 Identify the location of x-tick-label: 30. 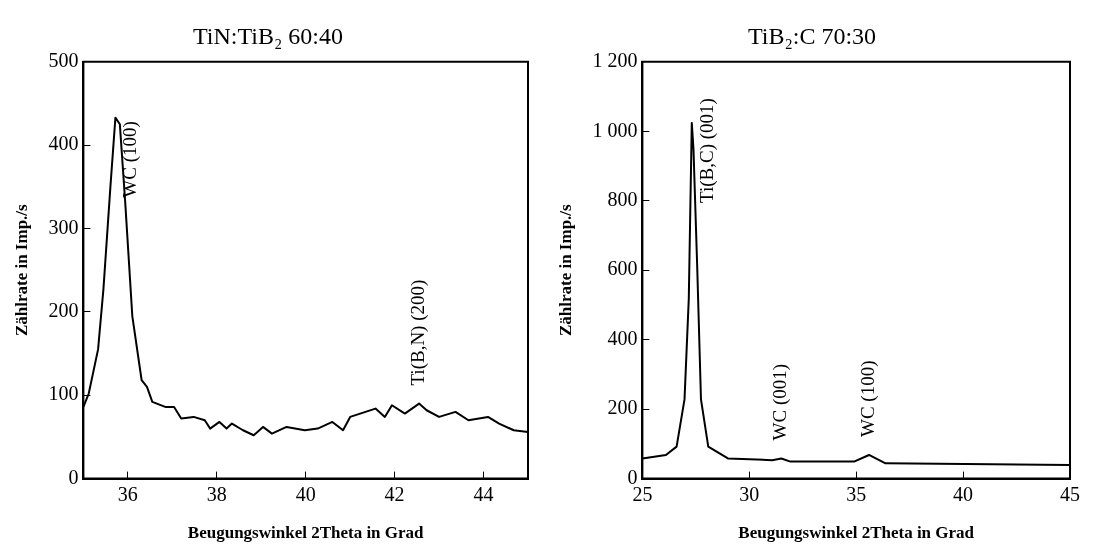
(749, 493).